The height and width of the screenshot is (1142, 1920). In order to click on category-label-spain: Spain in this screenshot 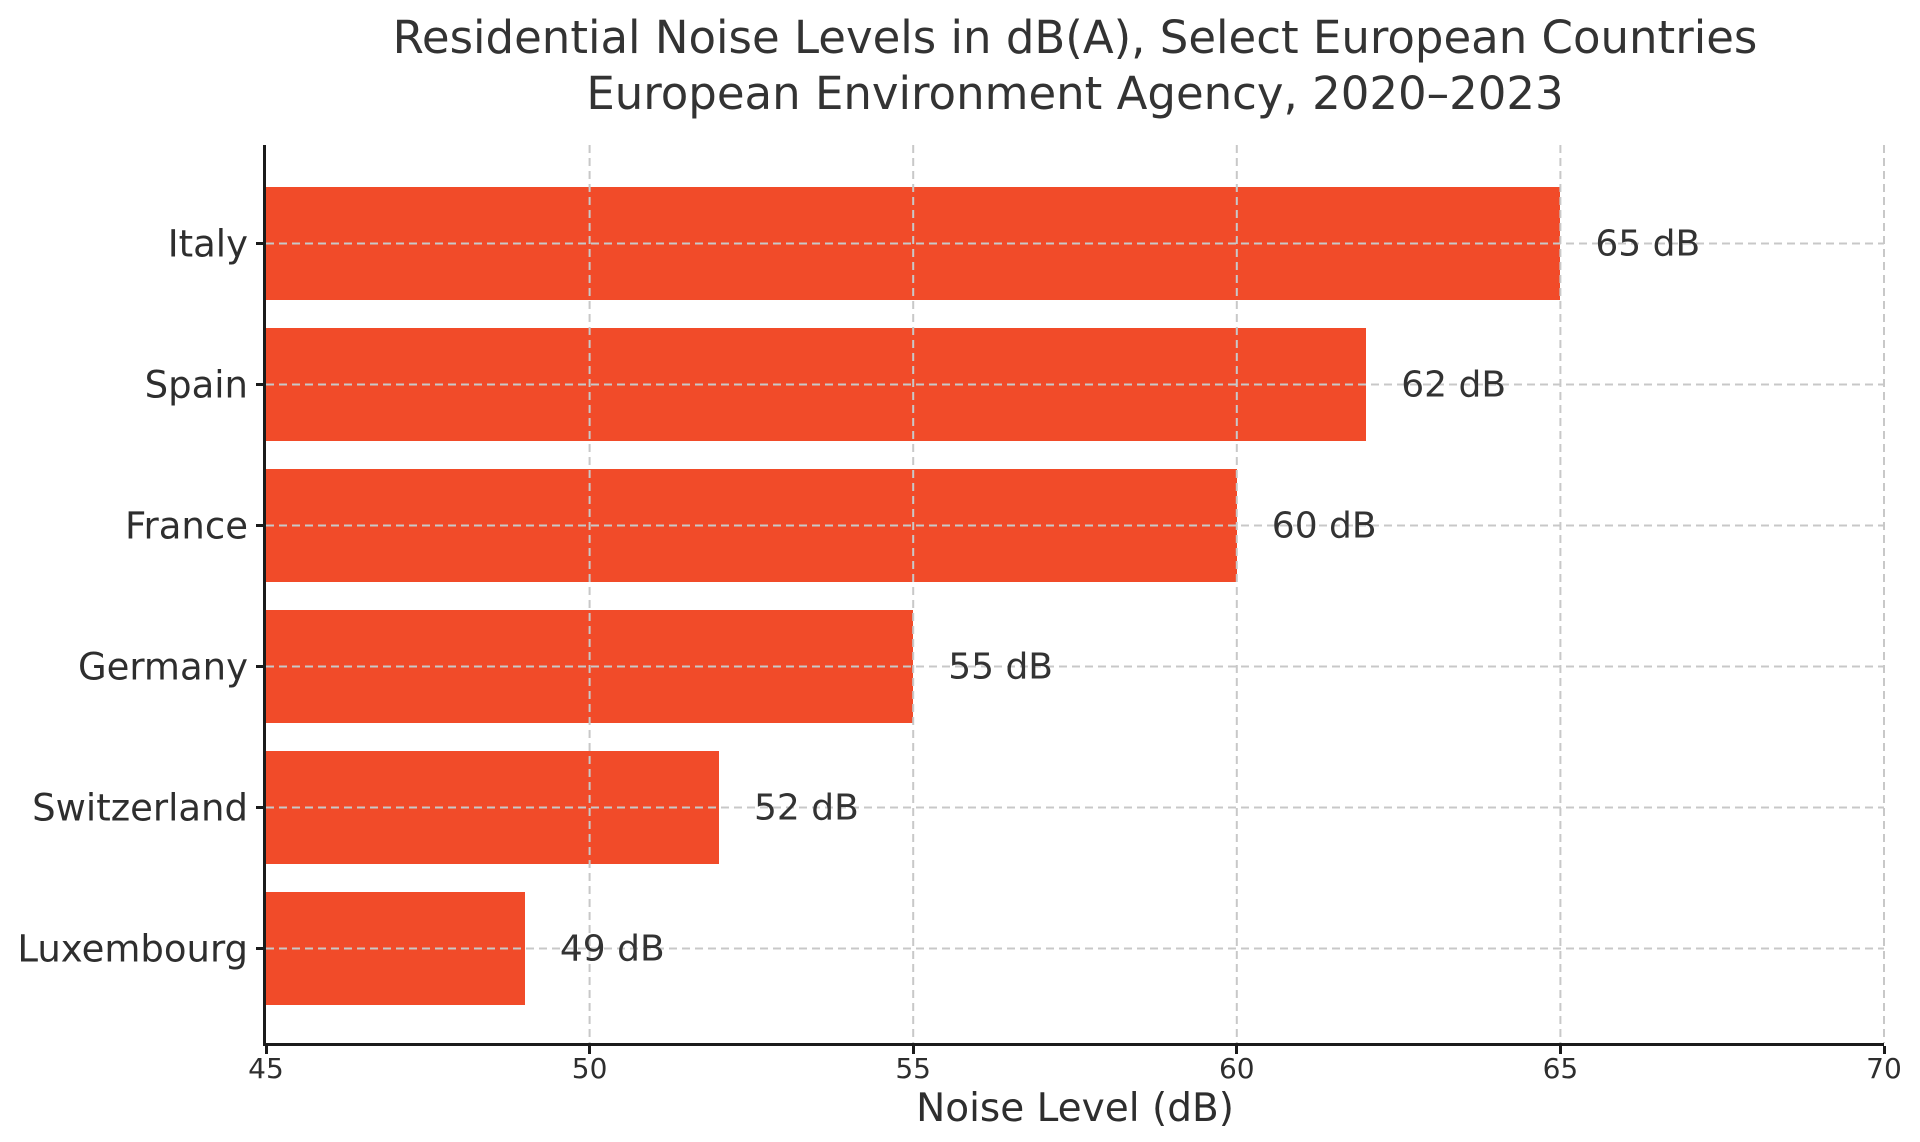, I will do `click(196, 384)`.